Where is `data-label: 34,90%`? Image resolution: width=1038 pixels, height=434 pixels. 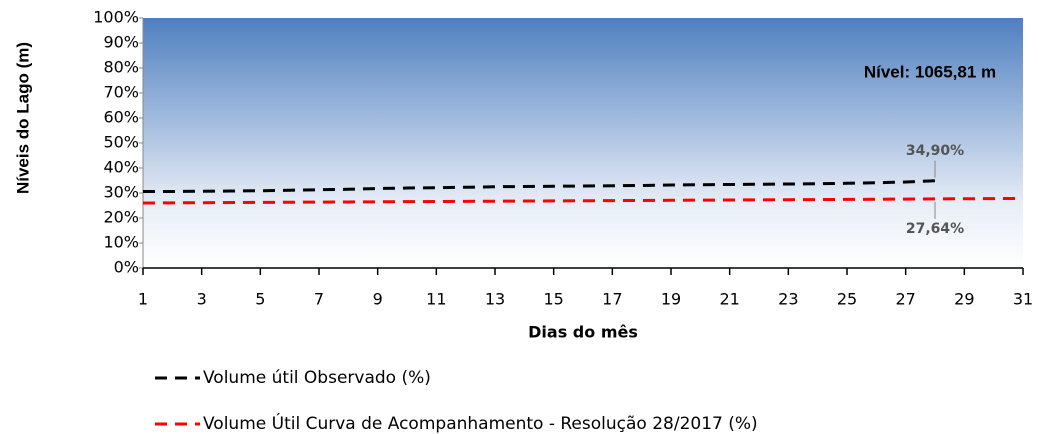
data-label: 34,90% is located at coordinates (935, 151).